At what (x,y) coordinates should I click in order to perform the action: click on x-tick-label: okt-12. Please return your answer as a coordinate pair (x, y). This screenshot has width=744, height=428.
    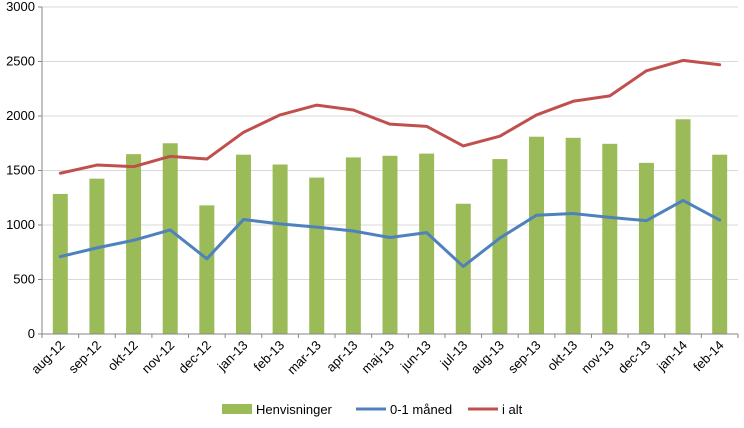
    Looking at the image, I should click on (123, 356).